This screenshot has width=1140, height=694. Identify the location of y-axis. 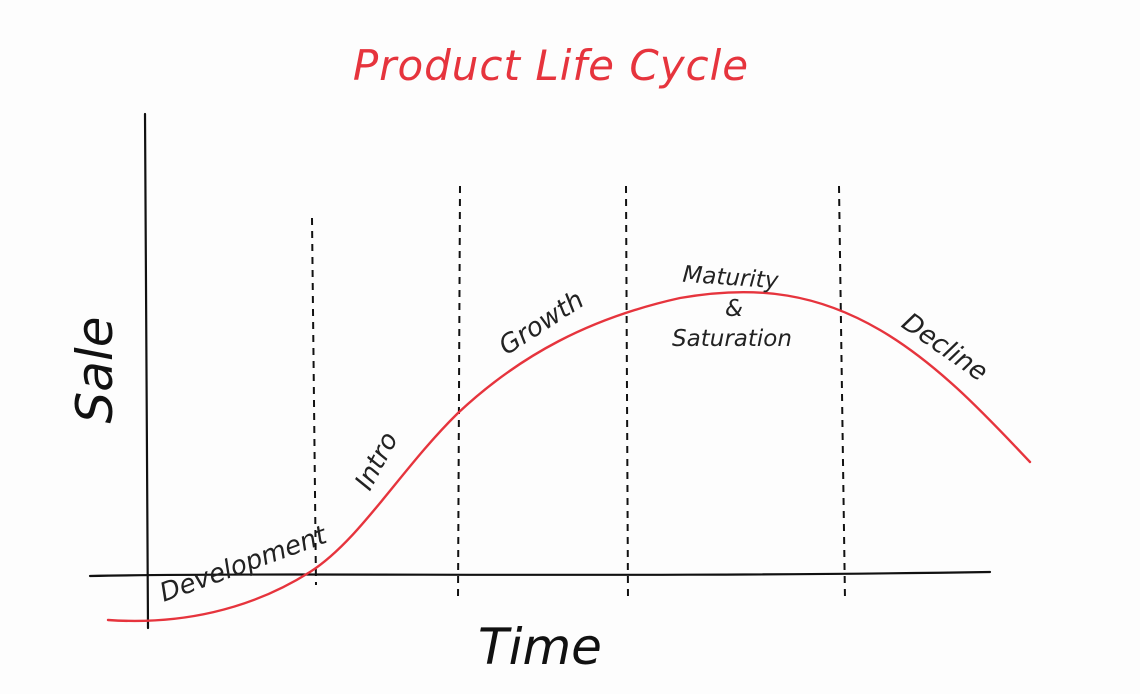
(146, 371).